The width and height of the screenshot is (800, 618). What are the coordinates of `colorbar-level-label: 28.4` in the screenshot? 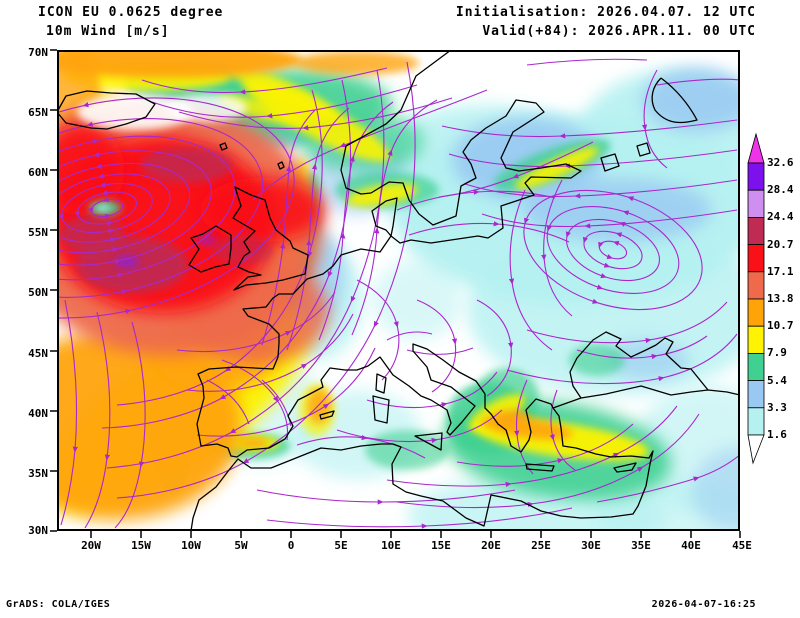 It's located at (780, 189).